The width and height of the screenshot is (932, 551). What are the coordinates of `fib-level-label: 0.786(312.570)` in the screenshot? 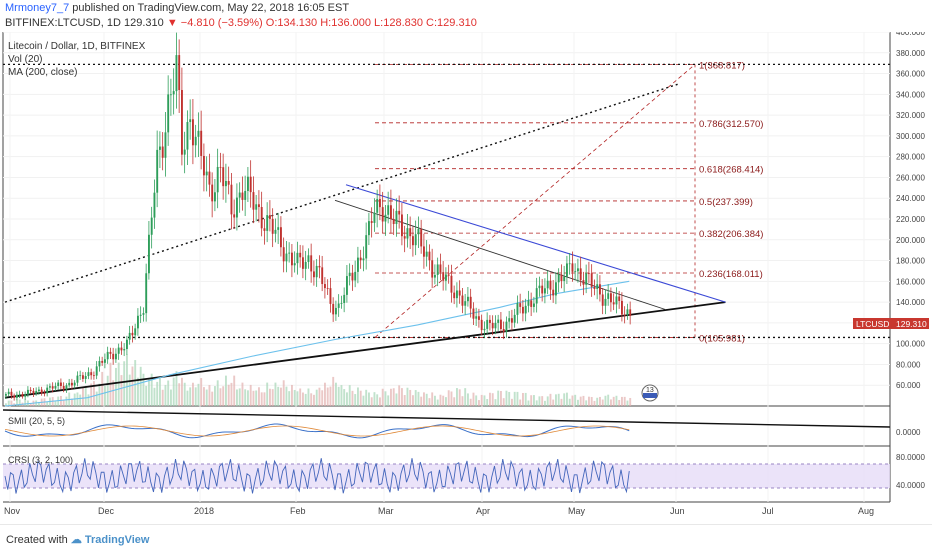 It's located at (731, 124).